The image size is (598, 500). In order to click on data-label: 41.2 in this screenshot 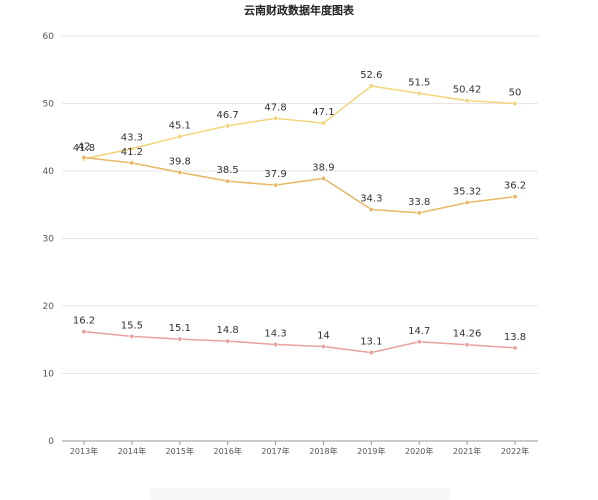, I will do `click(132, 152)`.